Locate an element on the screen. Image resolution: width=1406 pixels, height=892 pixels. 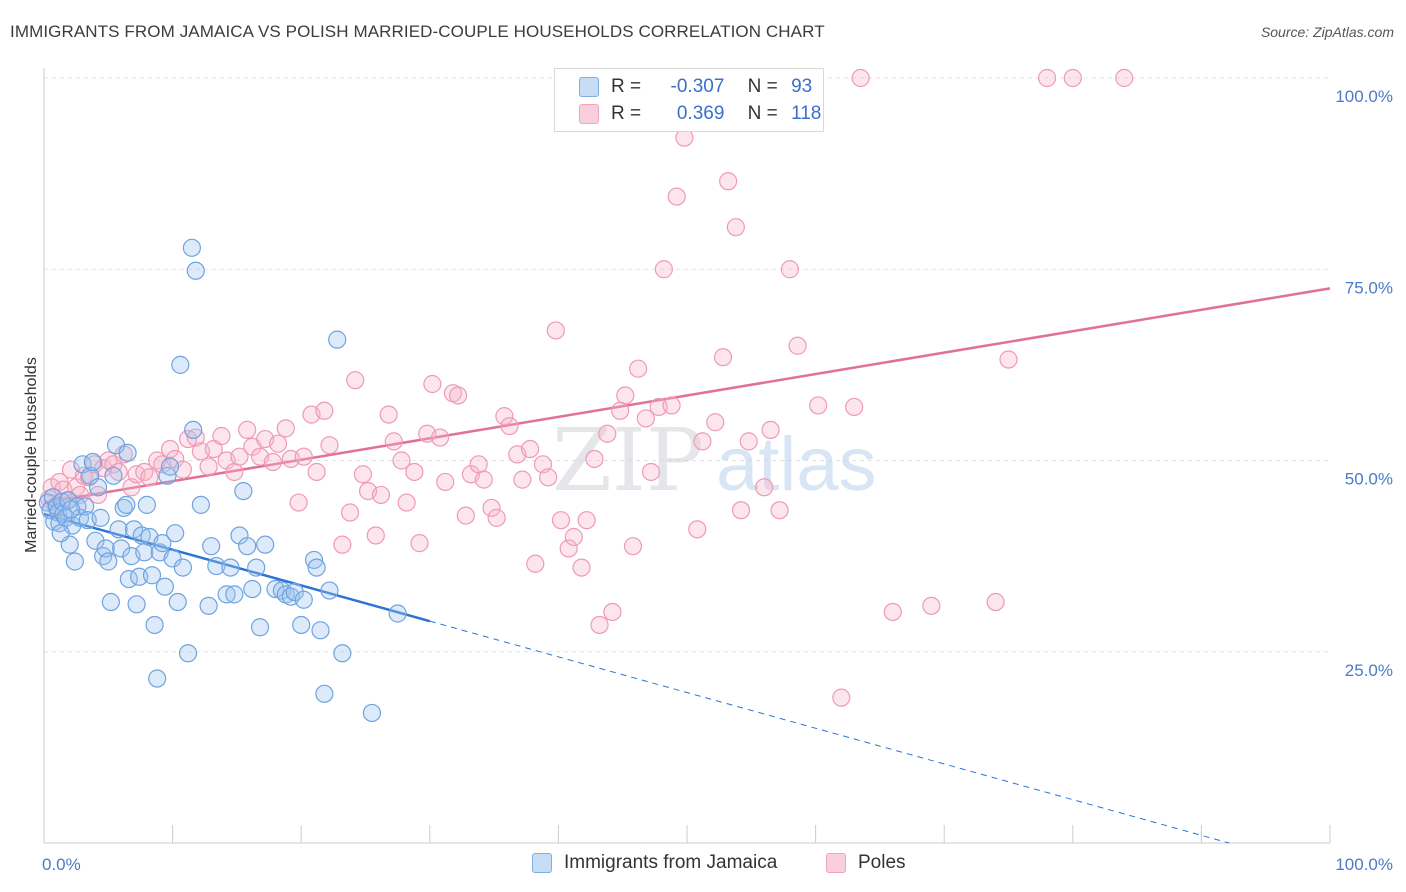
trend-line-solid is located at coordinates (237, 567).